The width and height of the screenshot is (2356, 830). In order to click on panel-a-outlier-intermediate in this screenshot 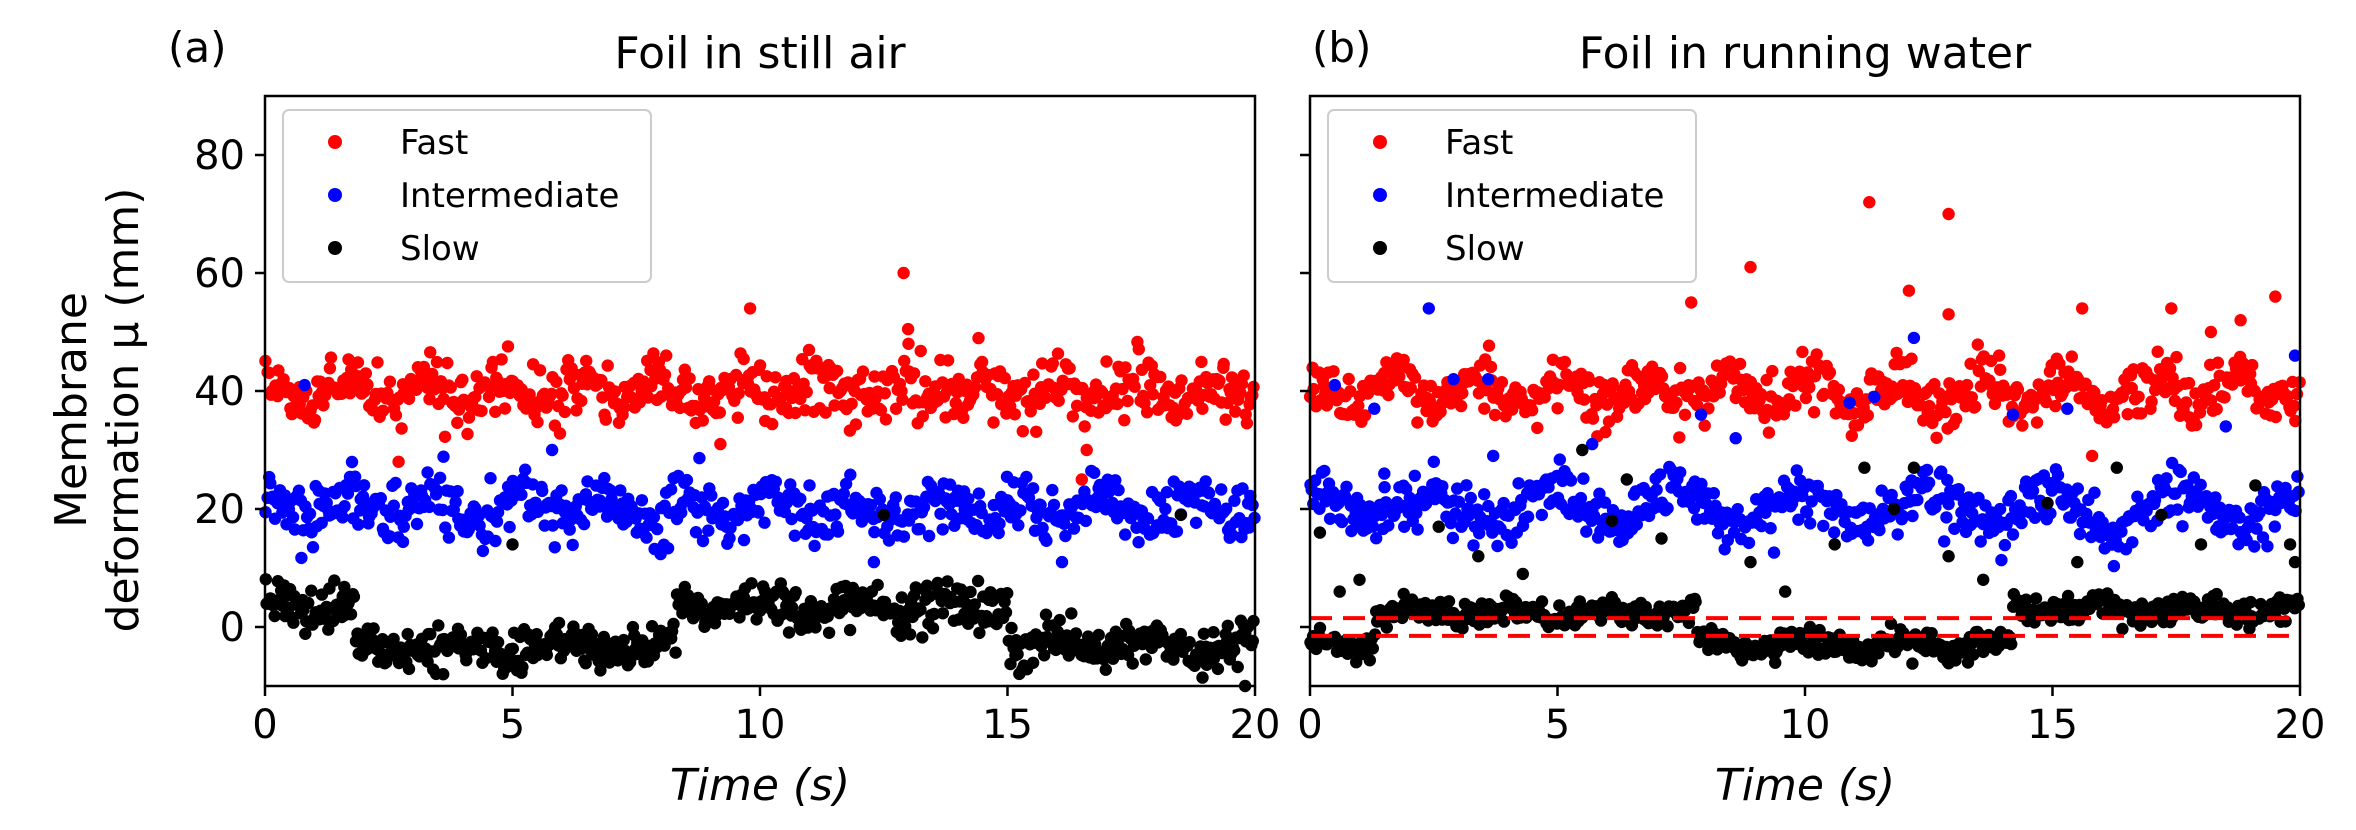, I will do `click(874, 562)`.